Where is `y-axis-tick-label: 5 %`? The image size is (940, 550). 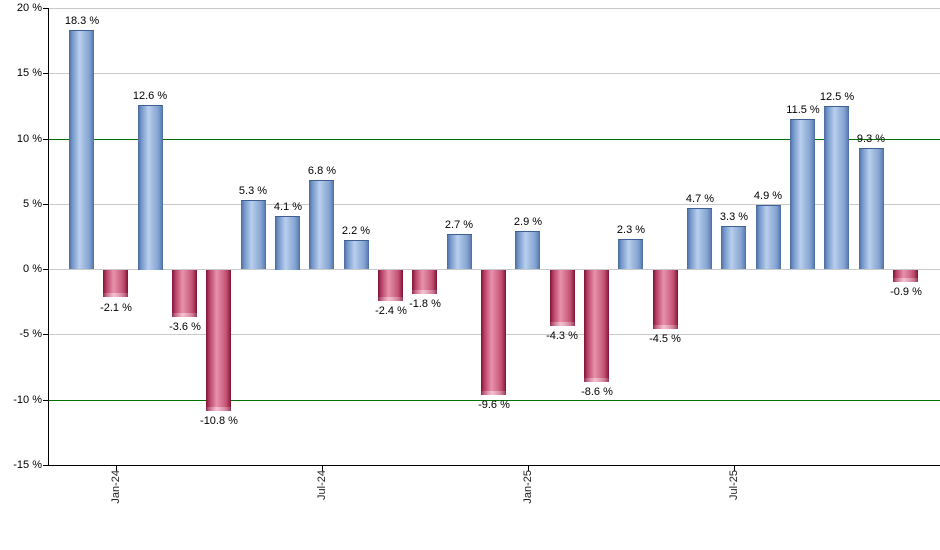
y-axis-tick-label: 5 % is located at coordinates (32, 204).